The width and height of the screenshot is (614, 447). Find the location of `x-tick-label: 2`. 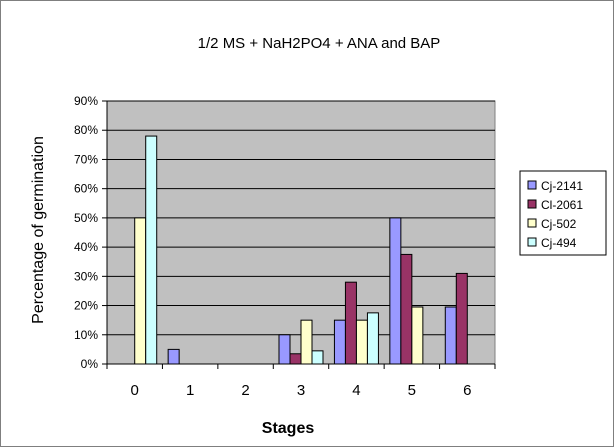

x-tick-label: 2 is located at coordinates (245, 390).